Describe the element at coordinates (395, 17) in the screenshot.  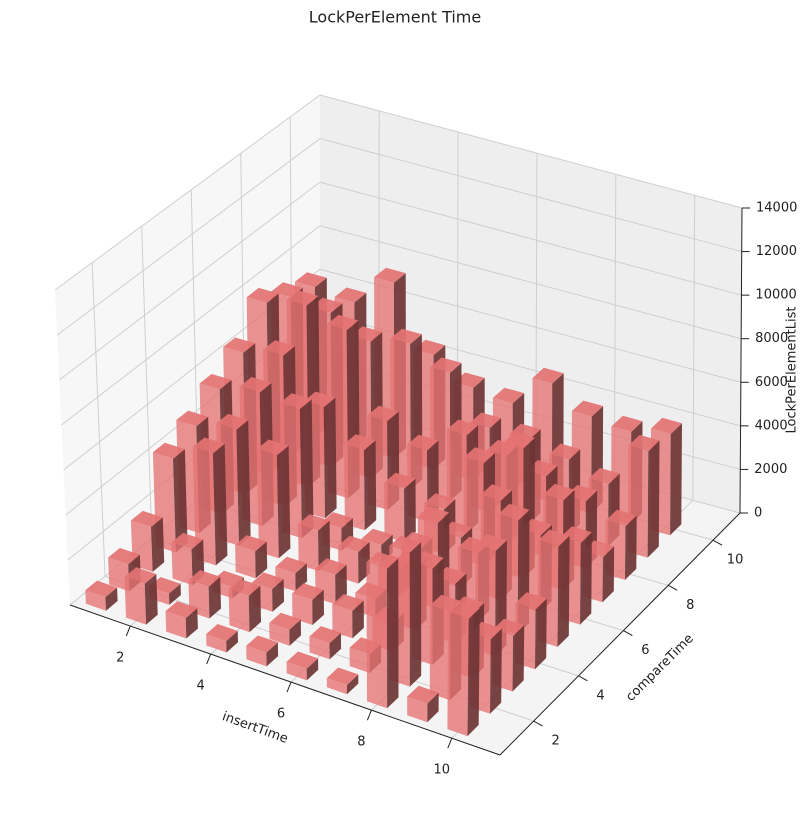
I see `chart-title: LockPerElement Time` at that location.